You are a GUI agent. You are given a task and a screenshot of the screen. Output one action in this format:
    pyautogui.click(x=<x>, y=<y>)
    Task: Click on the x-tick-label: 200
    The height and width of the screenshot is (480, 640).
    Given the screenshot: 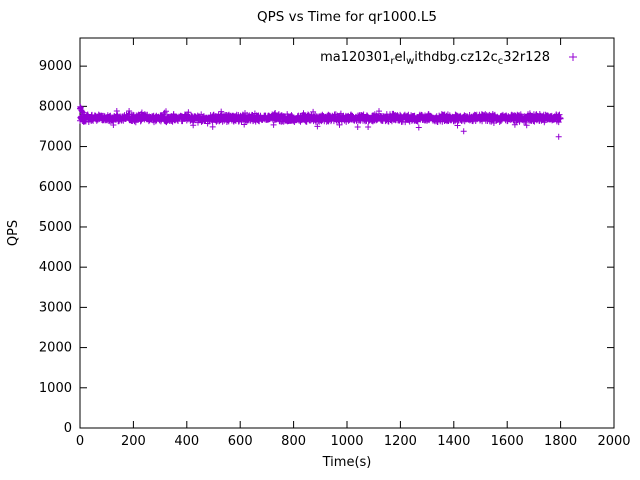 What is the action you would take?
    pyautogui.click(x=133, y=441)
    